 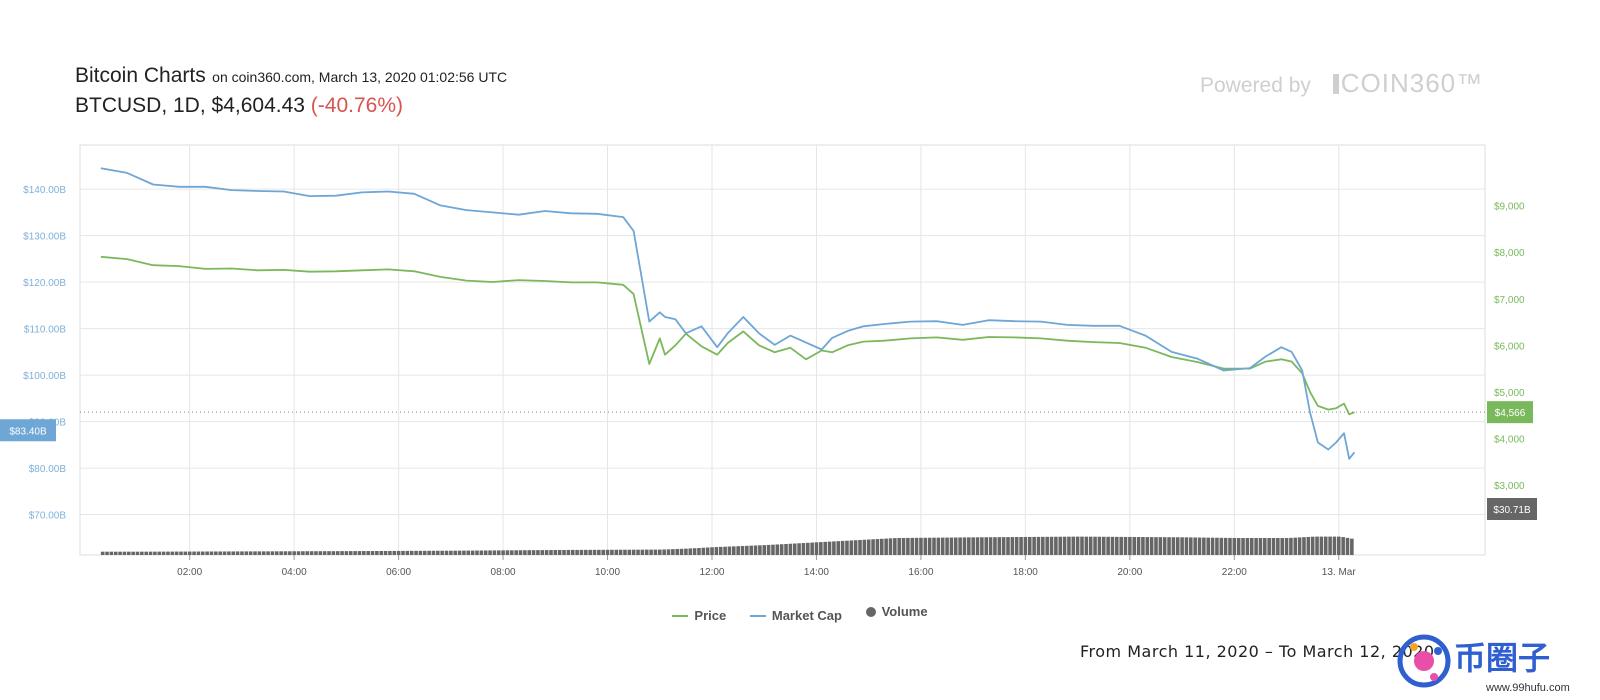 What do you see at coordinates (1339, 572) in the screenshot?
I see `x-axis-tick-label: 13. Mar` at bounding box center [1339, 572].